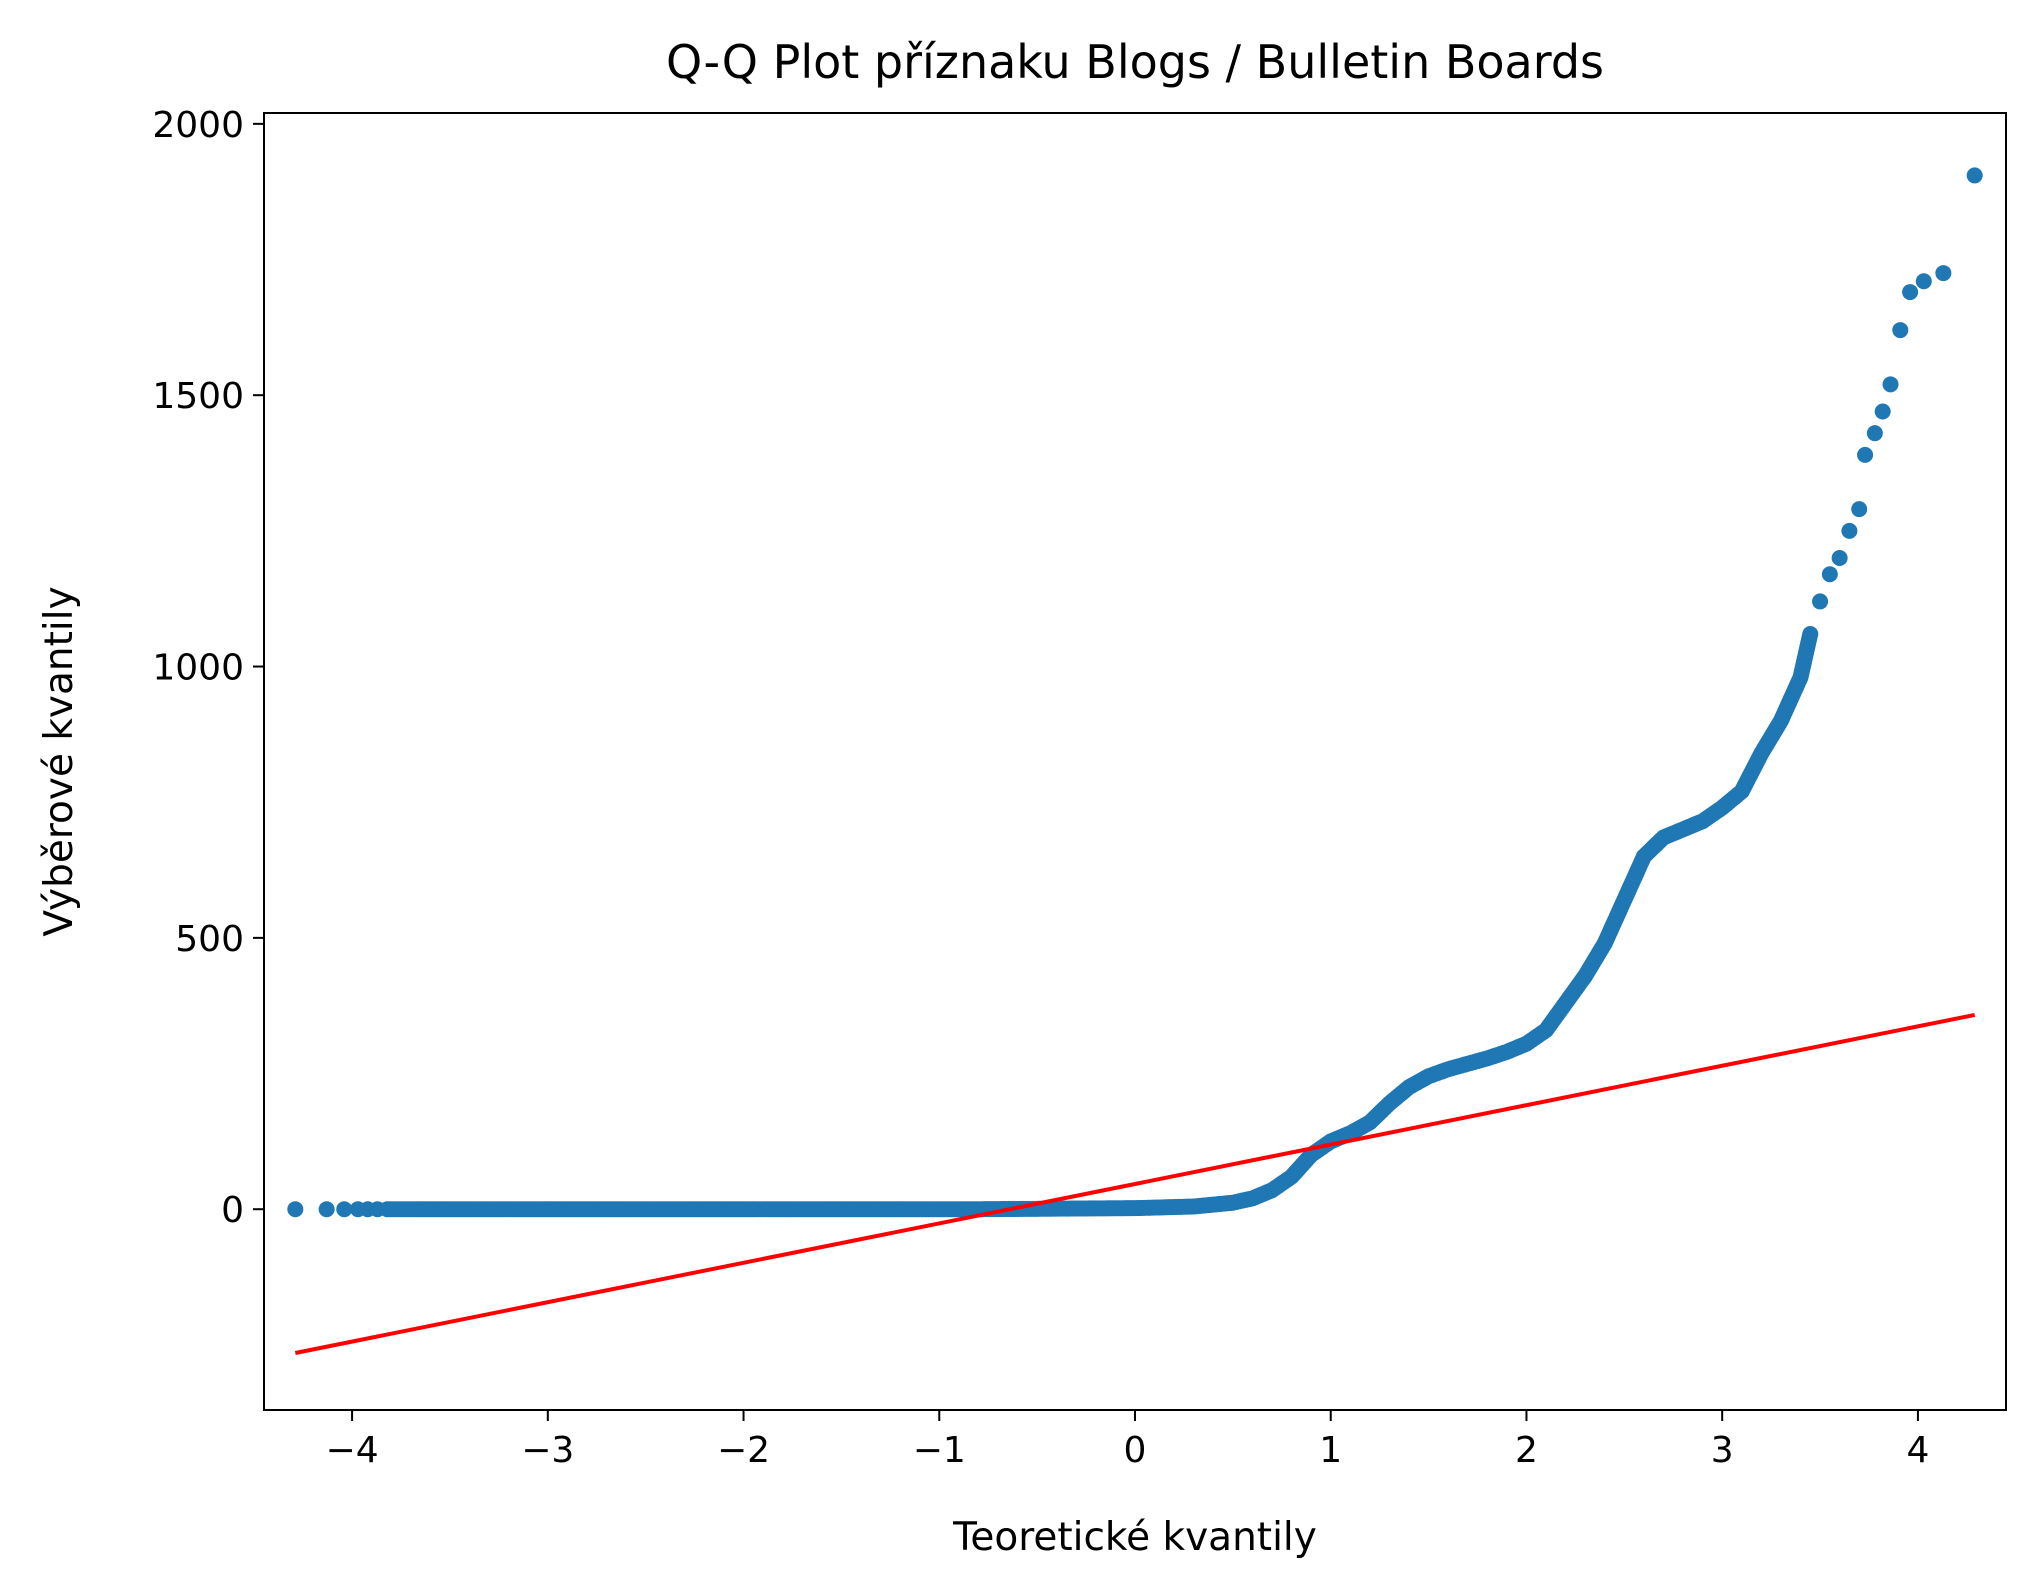 The width and height of the screenshot is (2033, 1591). Describe the element at coordinates (198, 668) in the screenshot. I see `y-tick-label: 1000` at that location.